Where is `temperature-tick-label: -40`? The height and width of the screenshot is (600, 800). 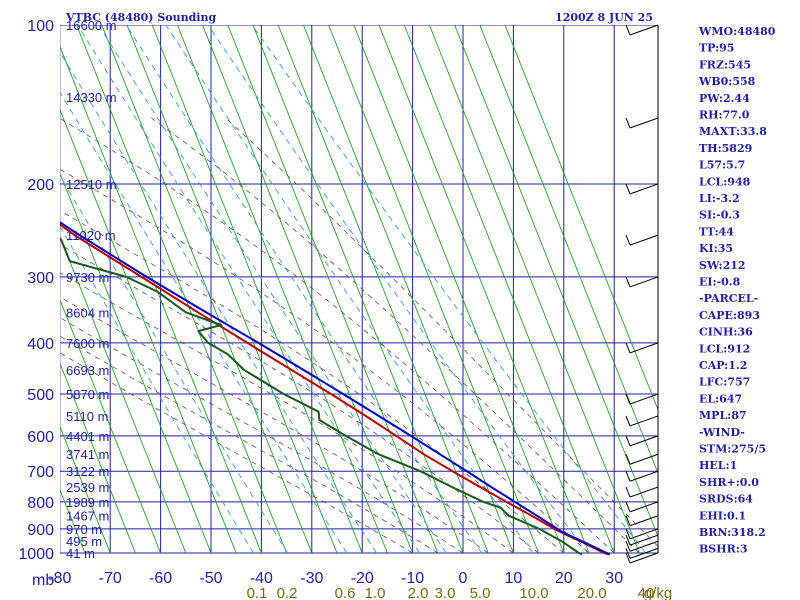
temperature-tick-label: -40 is located at coordinates (261, 578).